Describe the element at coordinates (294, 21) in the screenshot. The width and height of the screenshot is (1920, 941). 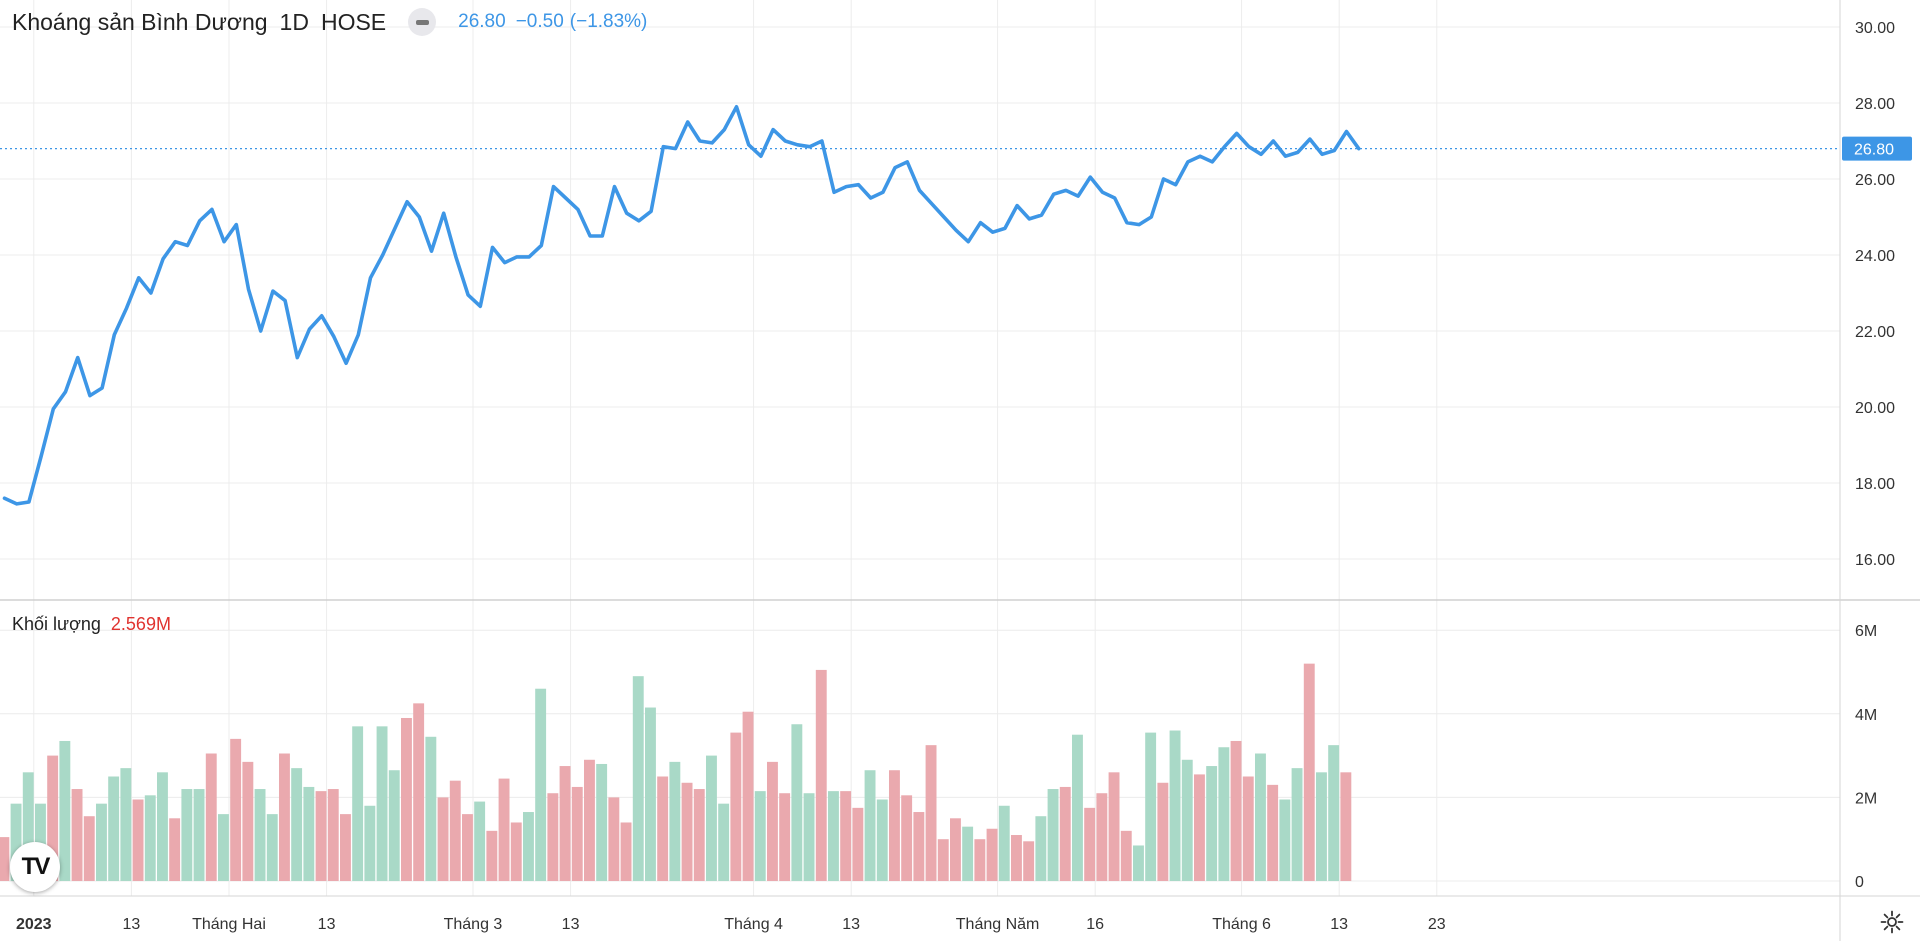
I see `interval-label: 1D` at that location.